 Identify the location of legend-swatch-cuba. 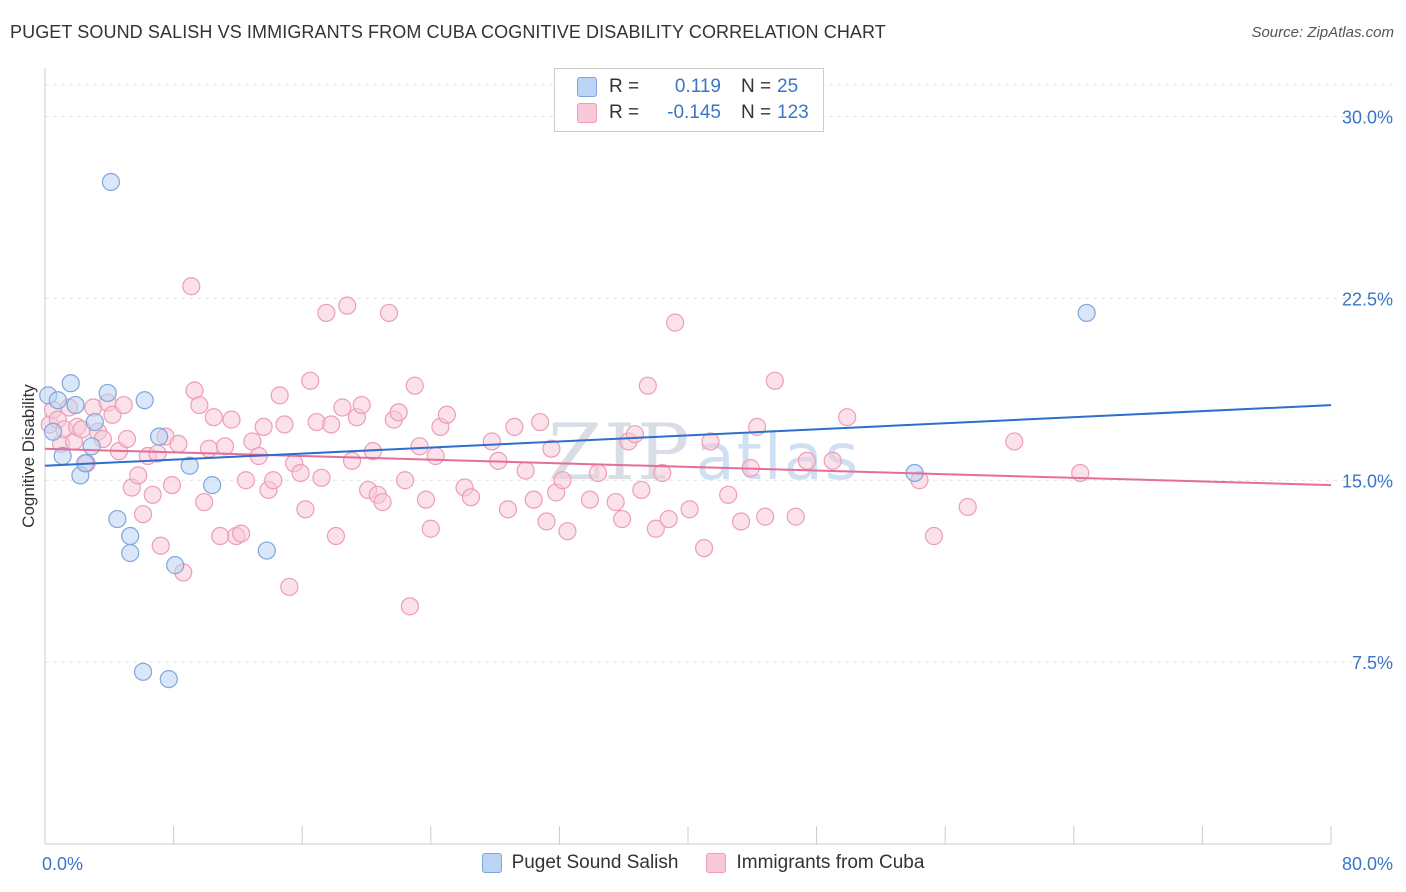
(716, 863).